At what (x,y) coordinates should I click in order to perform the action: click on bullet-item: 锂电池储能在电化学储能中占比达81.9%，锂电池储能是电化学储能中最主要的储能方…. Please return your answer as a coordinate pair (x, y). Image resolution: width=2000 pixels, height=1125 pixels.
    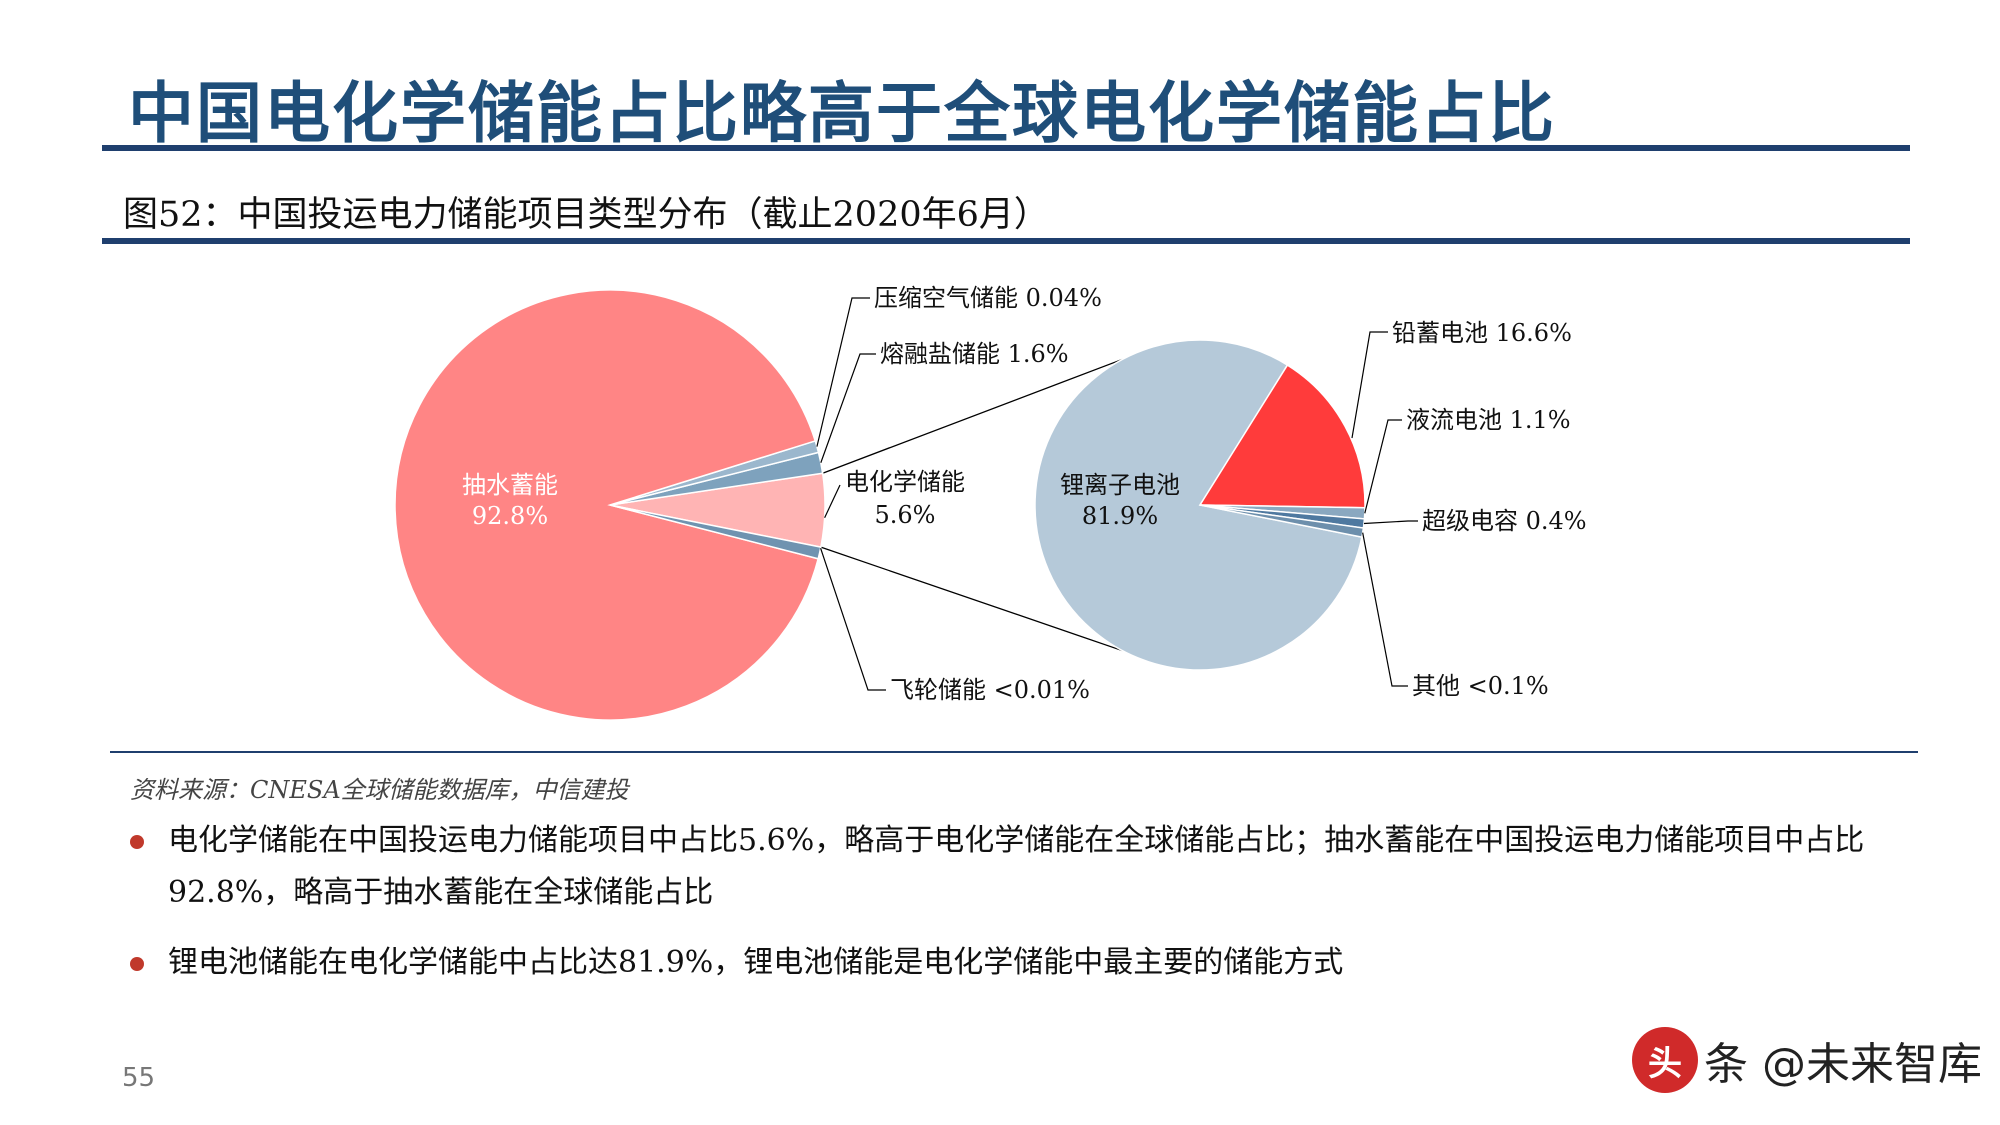
    Looking at the image, I should click on (1020, 963).